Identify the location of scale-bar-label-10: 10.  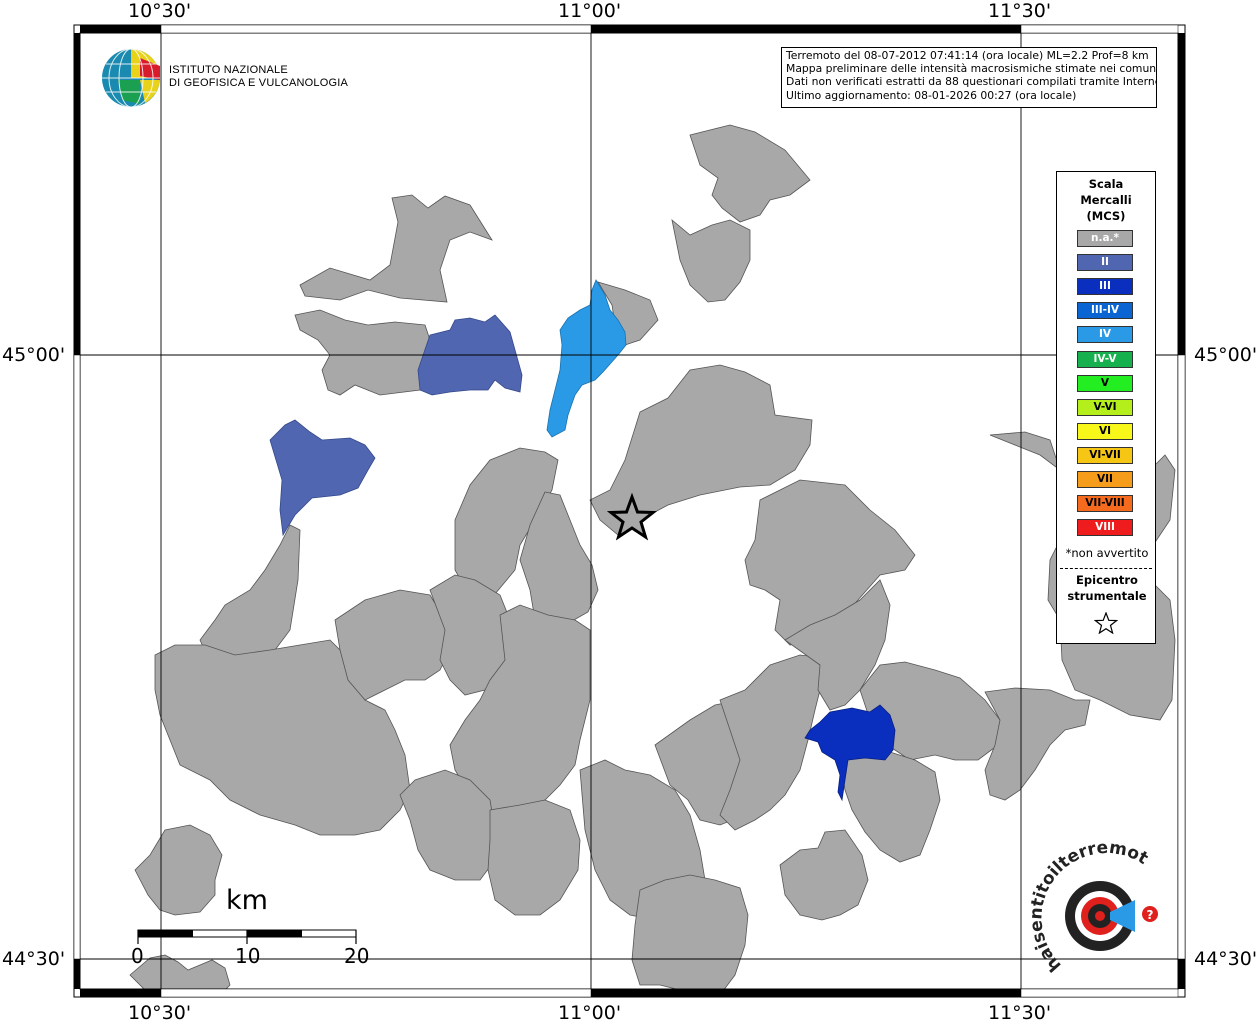
(248, 956).